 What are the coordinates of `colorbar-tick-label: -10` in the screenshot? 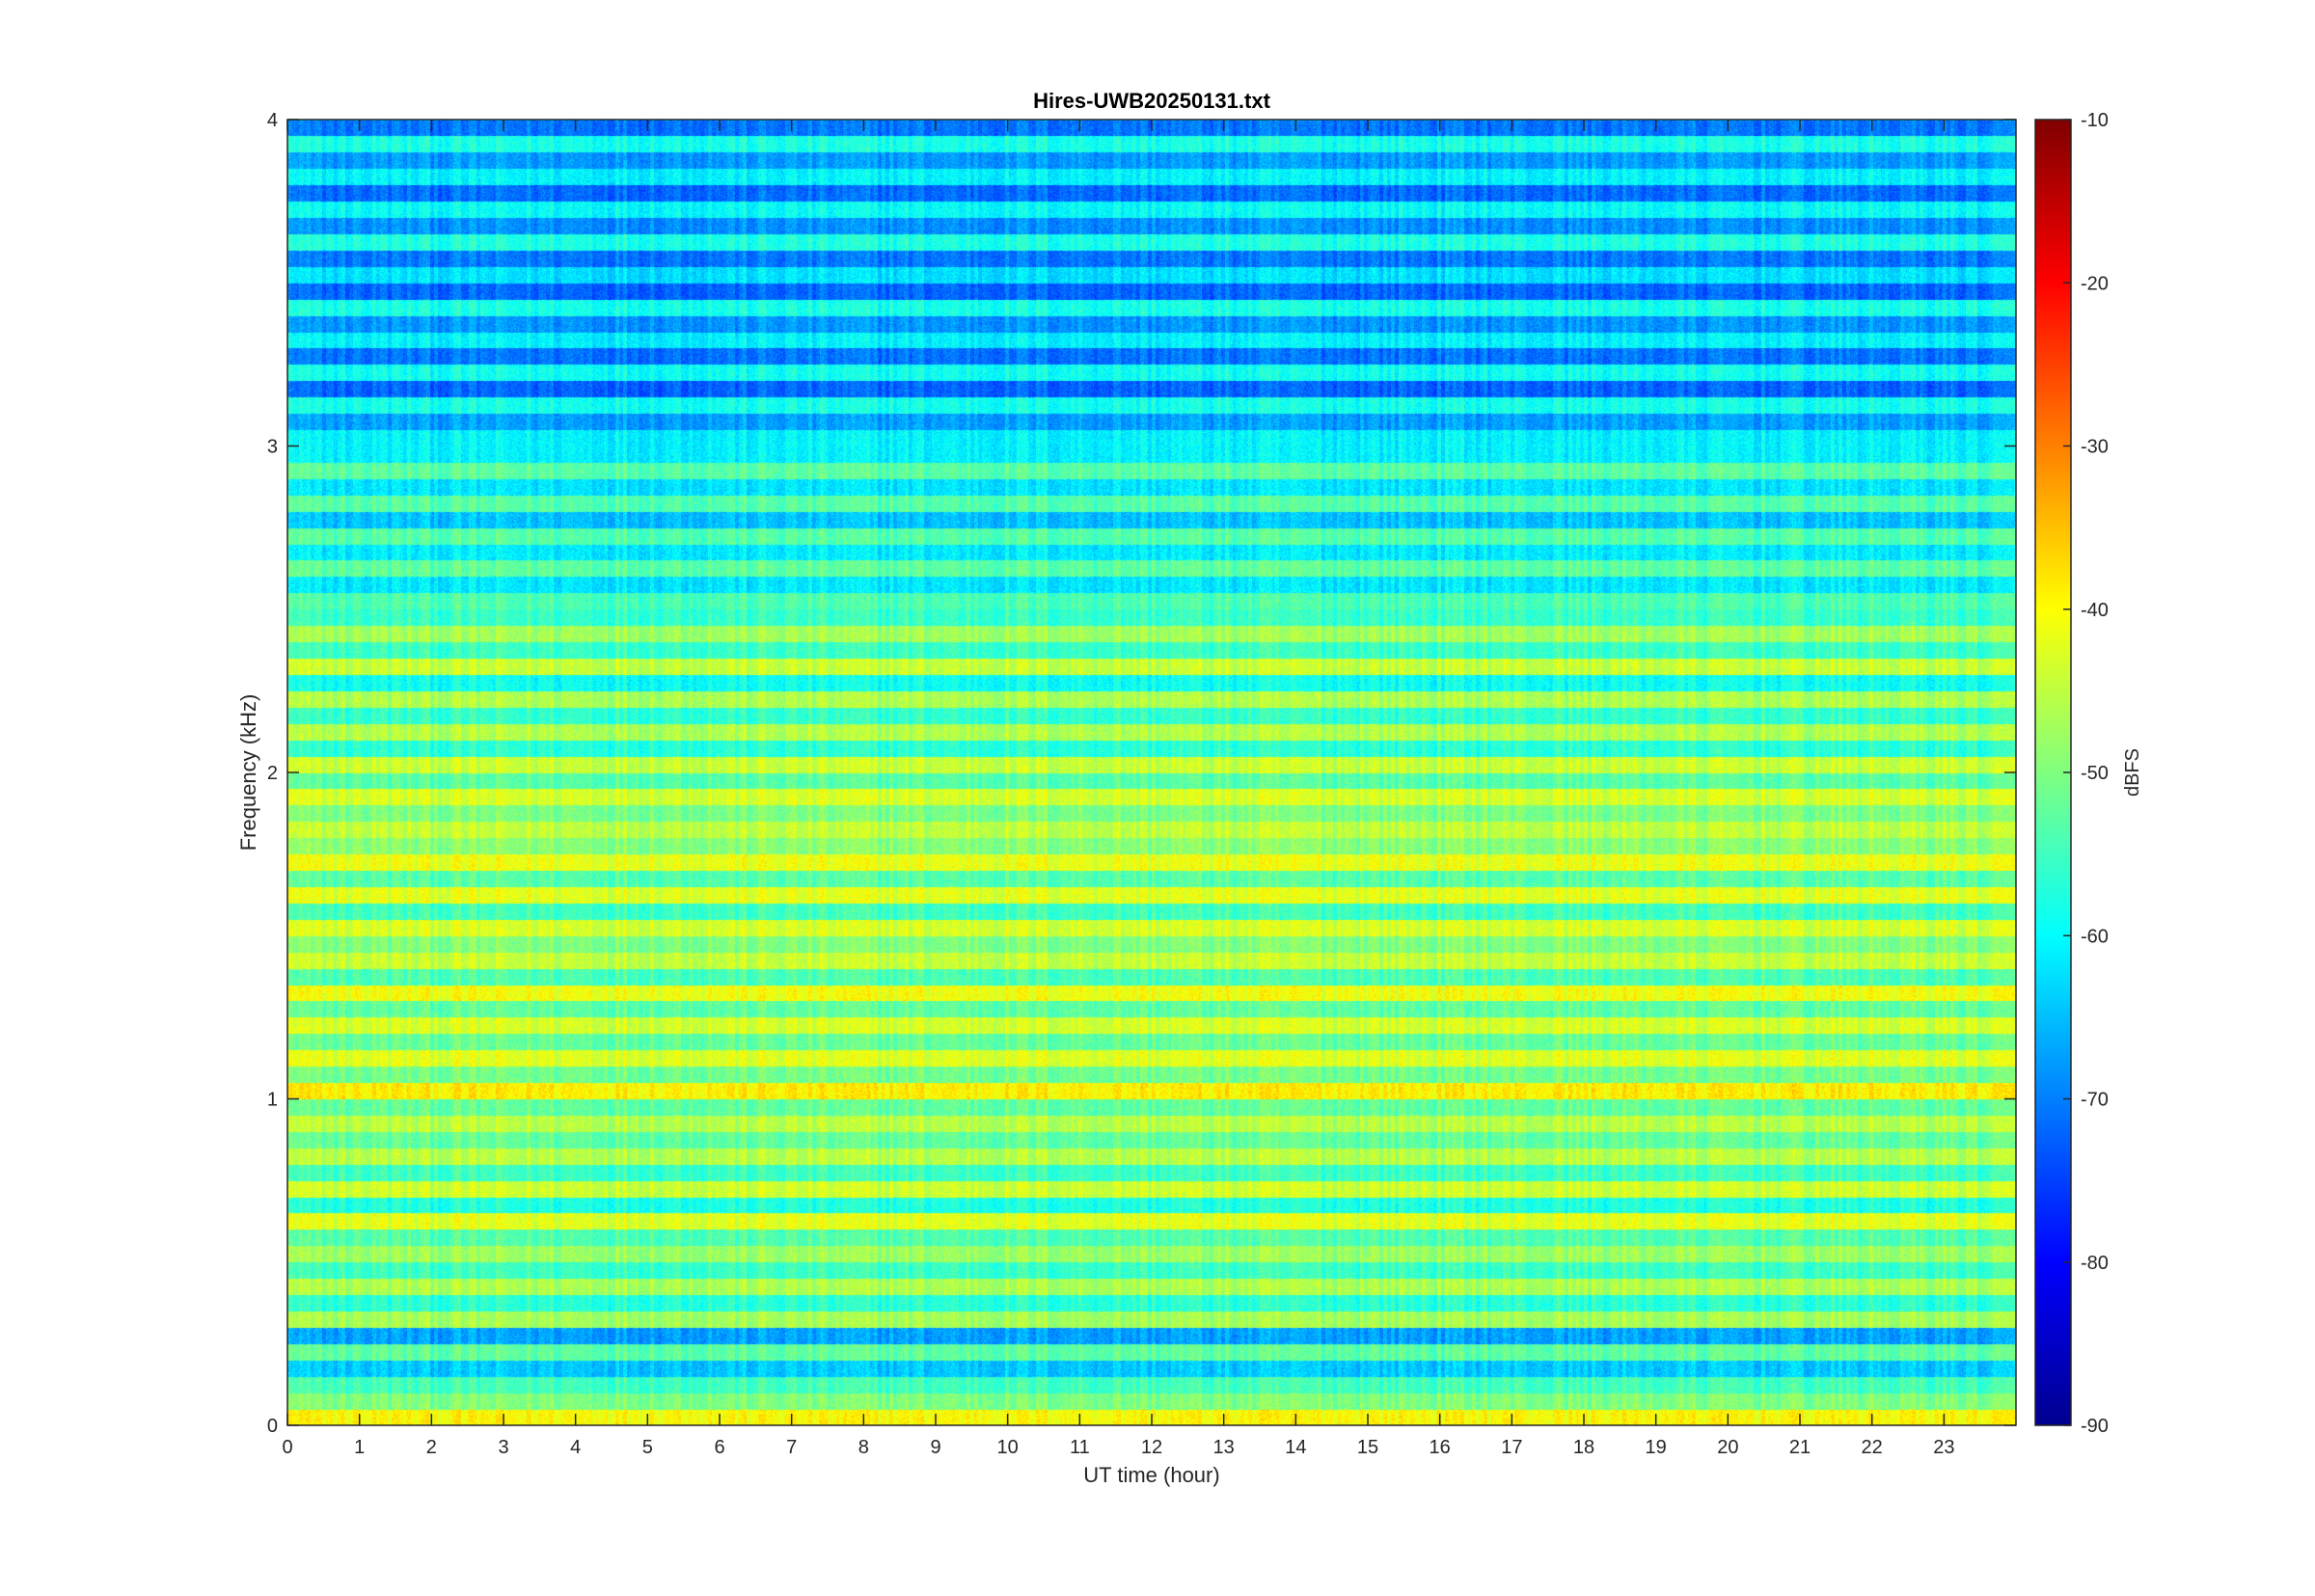 It's located at (2095, 121).